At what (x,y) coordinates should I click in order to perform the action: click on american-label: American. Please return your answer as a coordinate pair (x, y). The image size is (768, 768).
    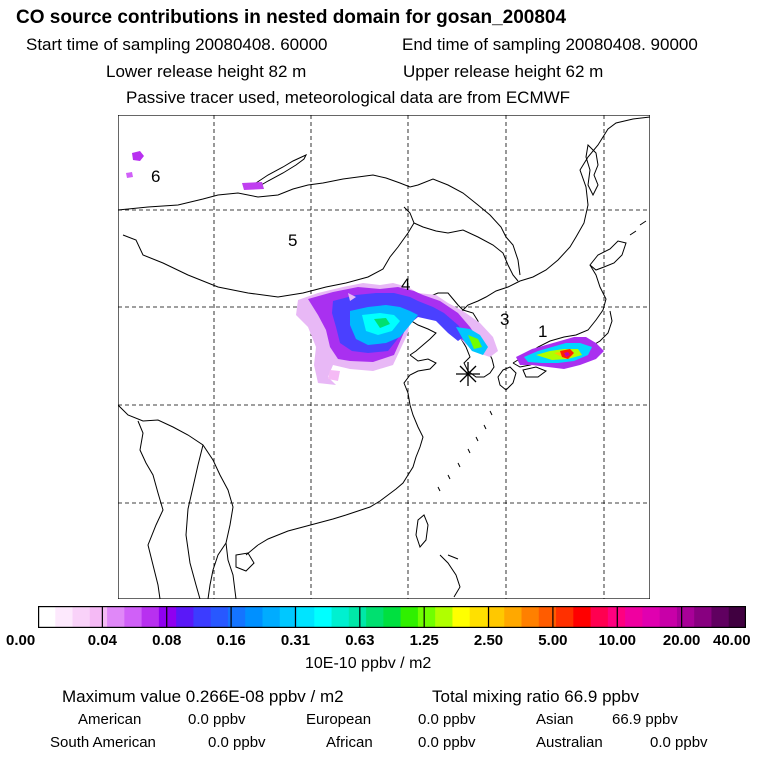
    Looking at the image, I should click on (110, 719).